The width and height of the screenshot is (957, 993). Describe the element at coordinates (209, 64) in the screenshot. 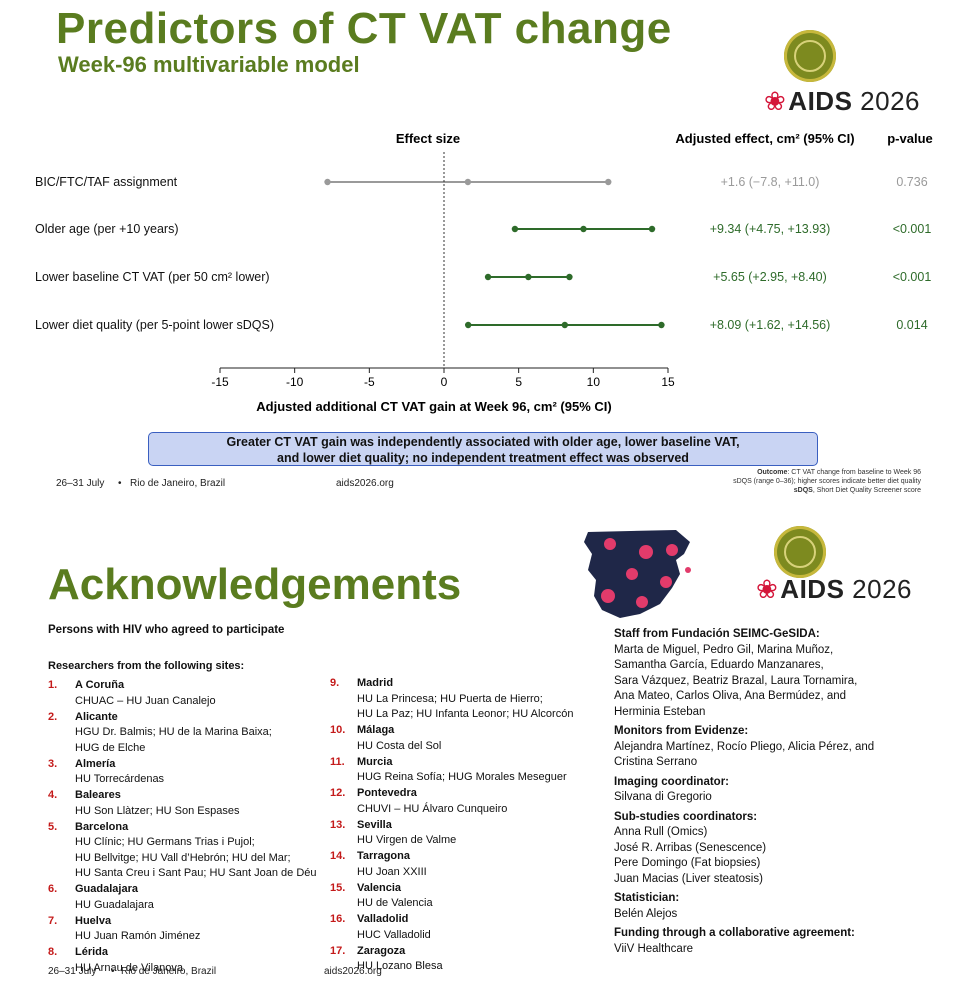

I see `slide-subtitle: Week-96 multivariable model` at that location.